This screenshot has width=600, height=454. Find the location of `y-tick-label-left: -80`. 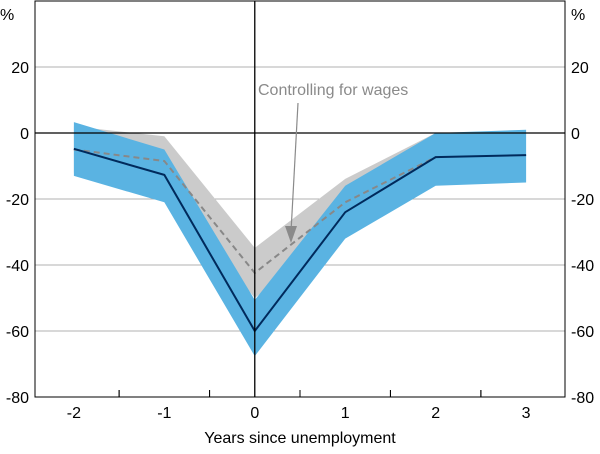

y-tick-label-left: -80 is located at coordinates (17, 398).